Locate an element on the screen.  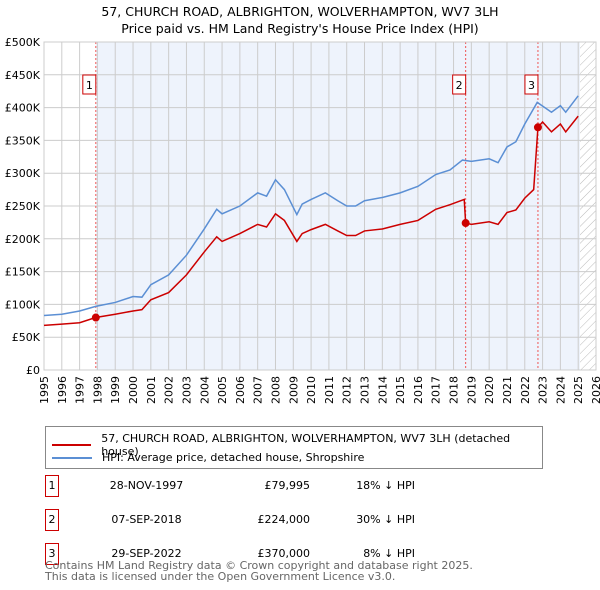
sale-label: 3 is located at coordinates (531, 85).